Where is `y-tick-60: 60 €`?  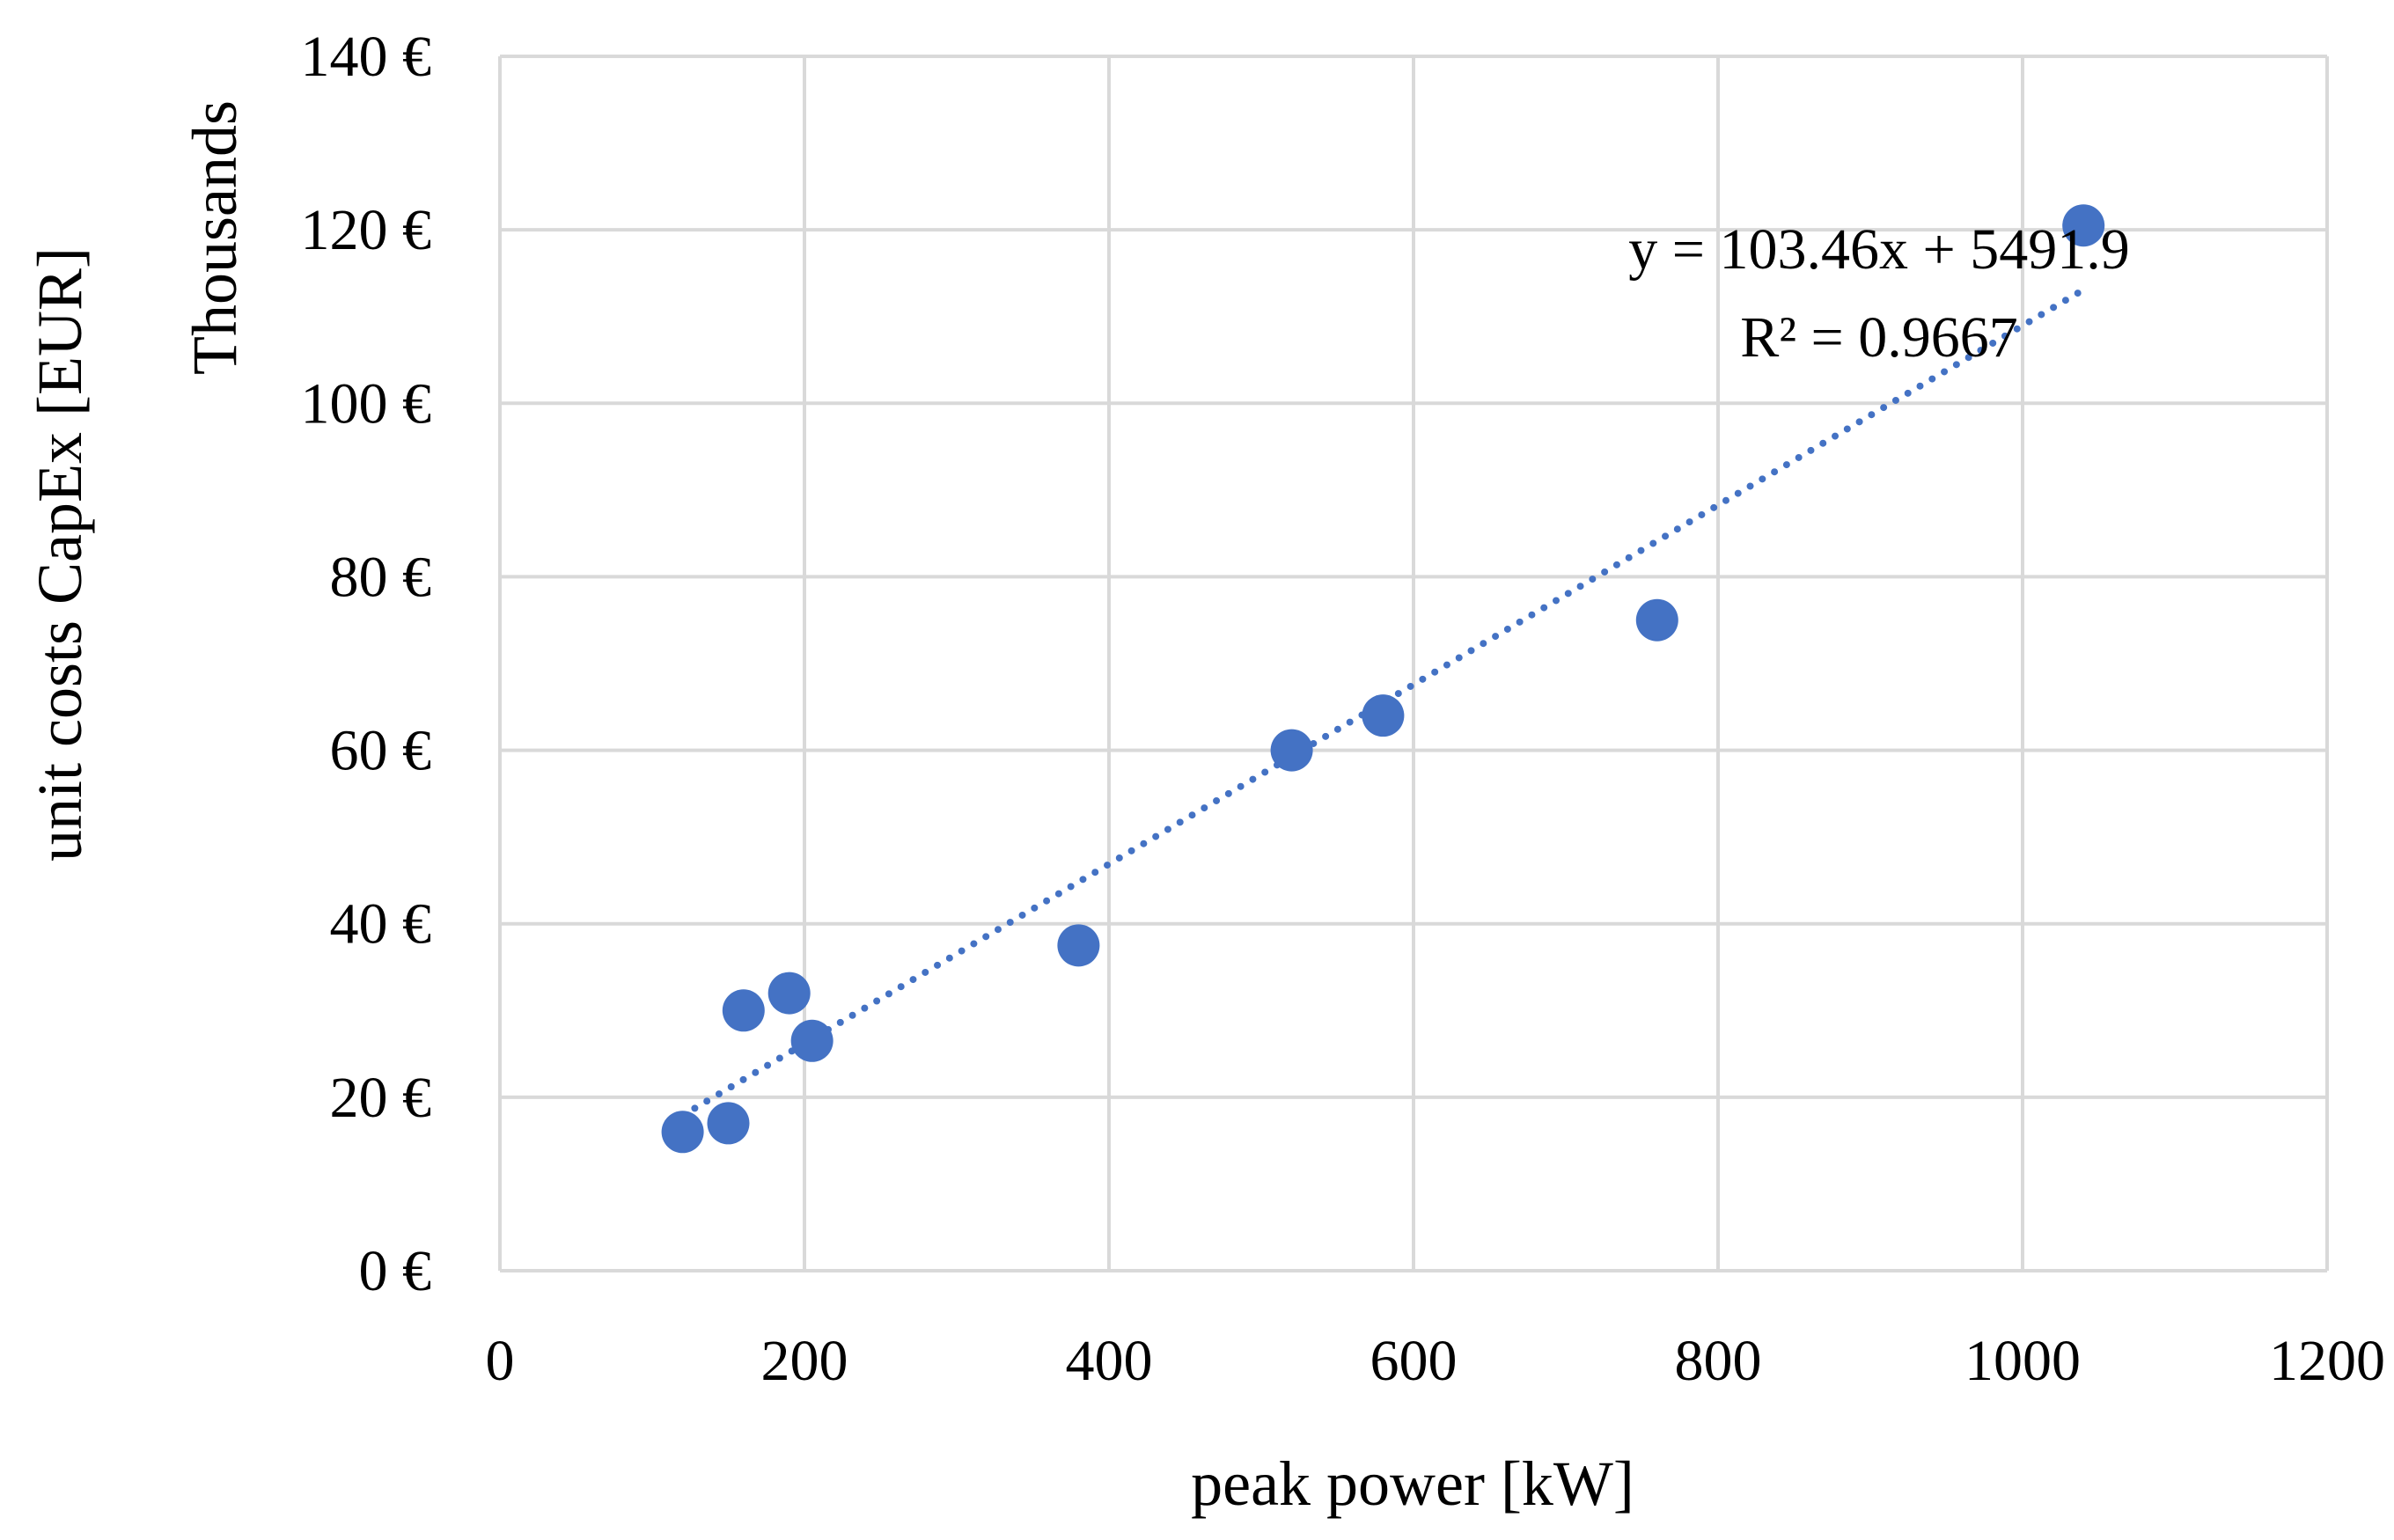 y-tick-60: 60 € is located at coordinates (381, 751).